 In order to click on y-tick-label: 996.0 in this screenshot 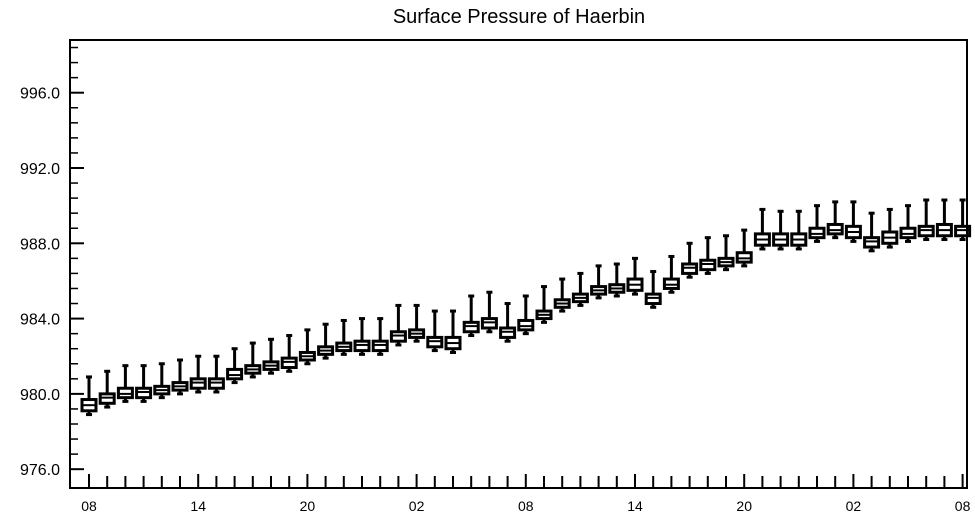, I will do `click(40, 94)`.